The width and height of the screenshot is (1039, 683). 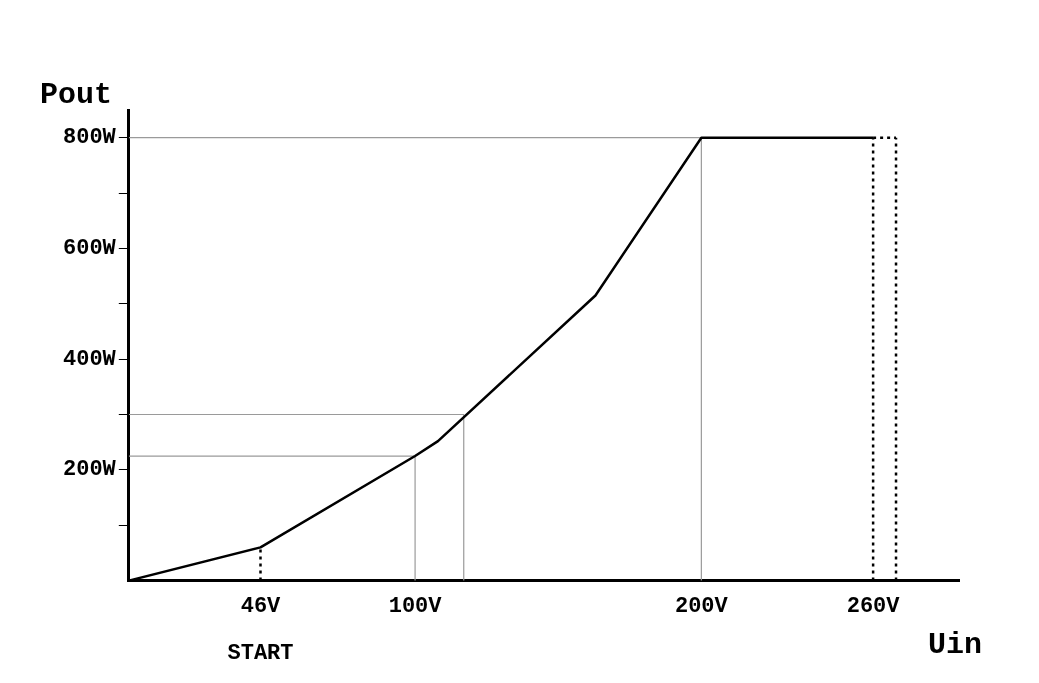 What do you see at coordinates (90, 248) in the screenshot?
I see `y-tick-label: 600W` at bounding box center [90, 248].